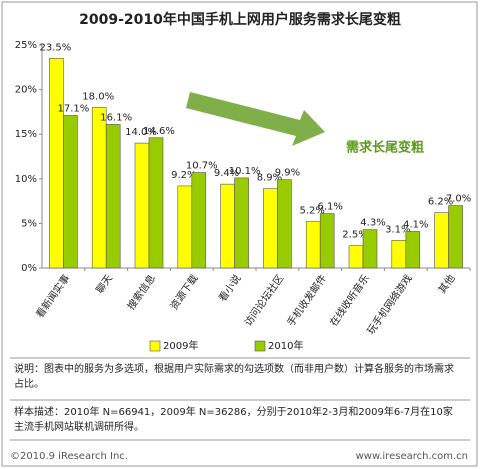 The height and width of the screenshot is (469, 480). I want to click on value-label: 9.9%, so click(287, 173).